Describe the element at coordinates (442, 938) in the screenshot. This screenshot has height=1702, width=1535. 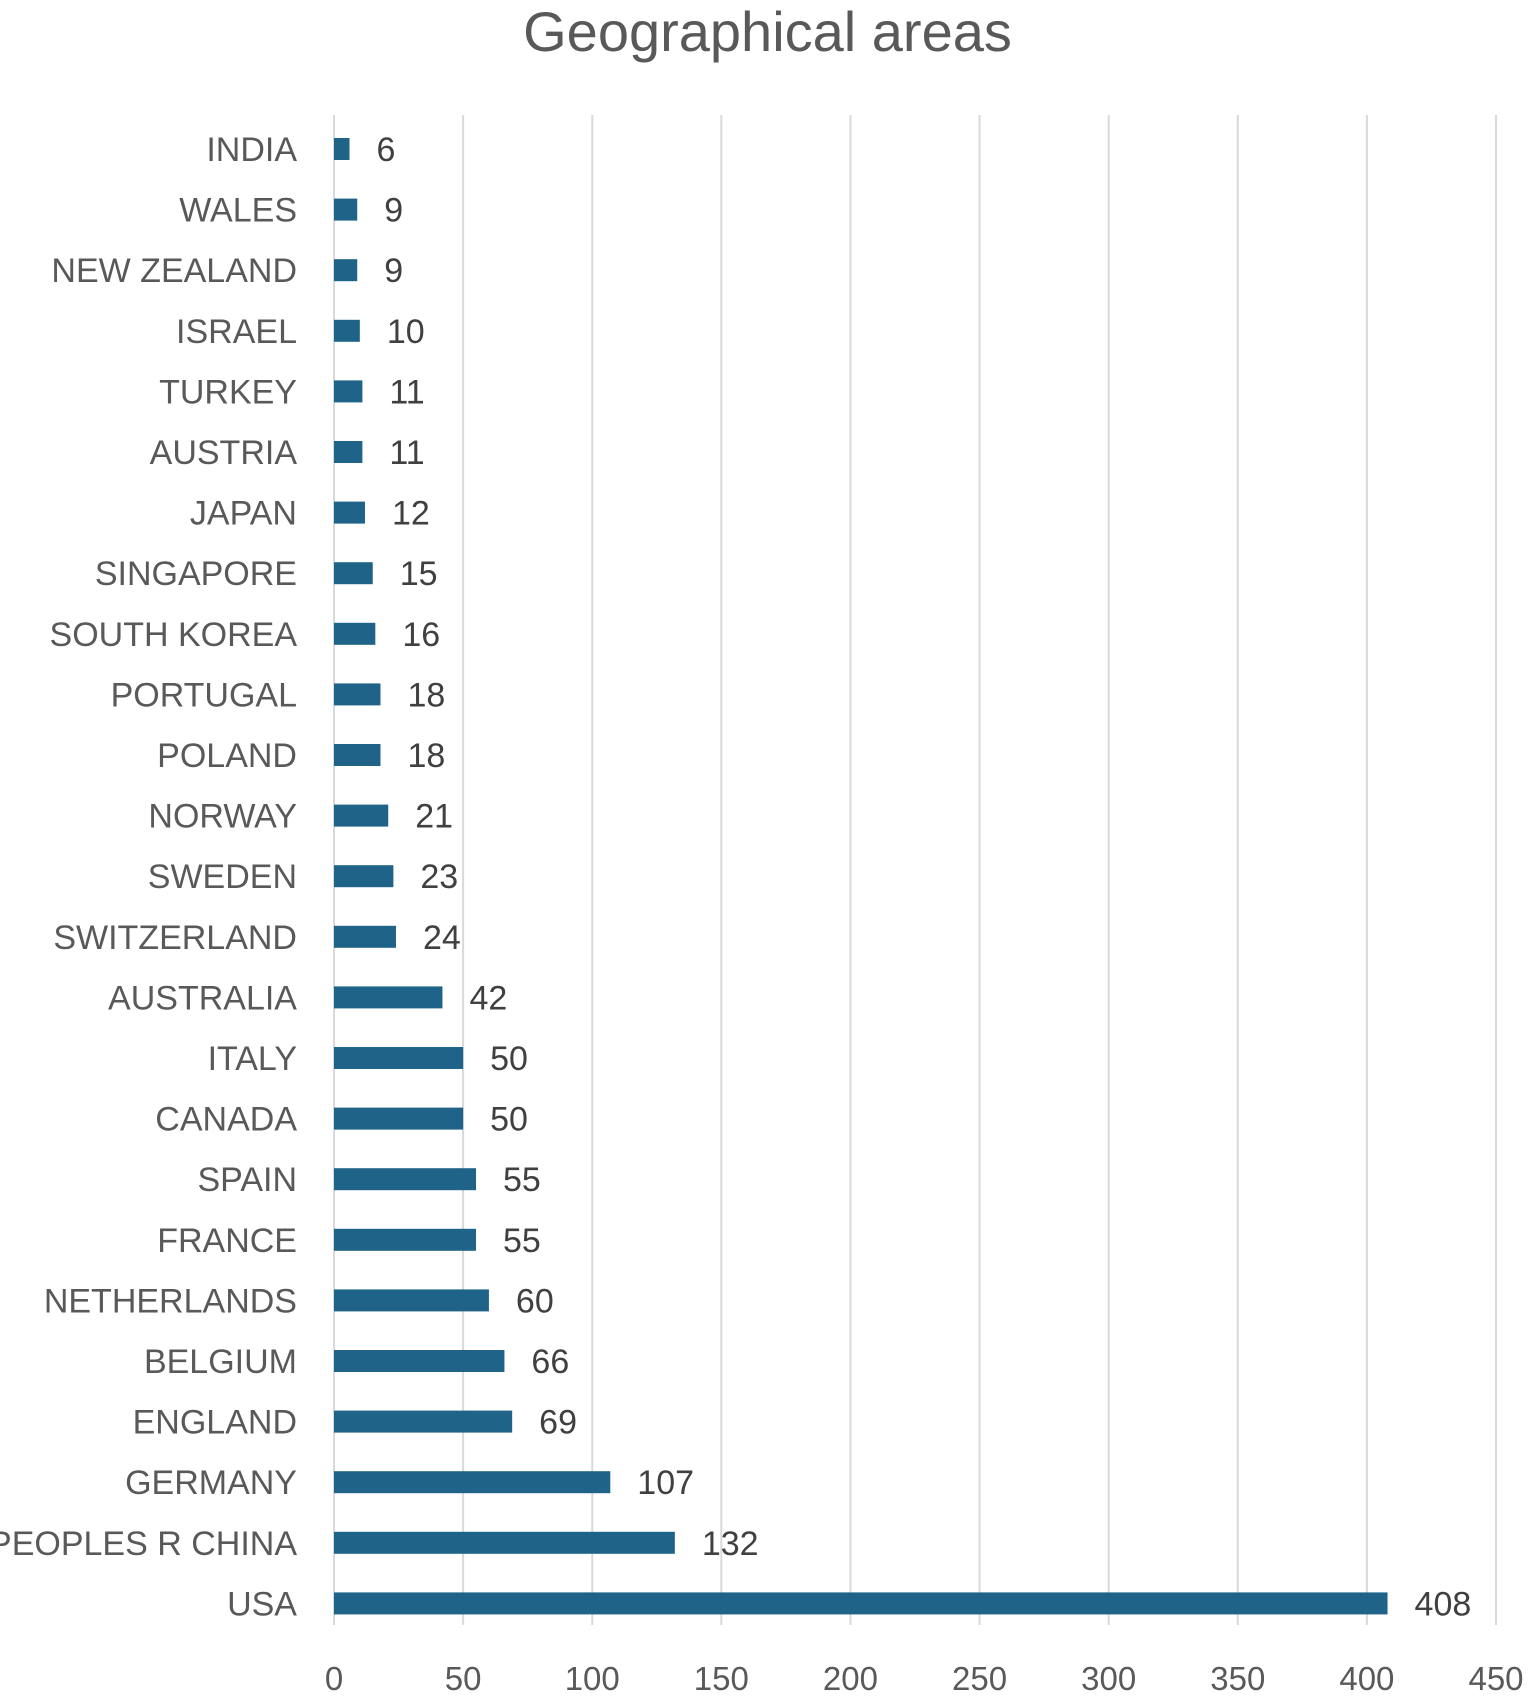
I see `data-label: 24` at that location.